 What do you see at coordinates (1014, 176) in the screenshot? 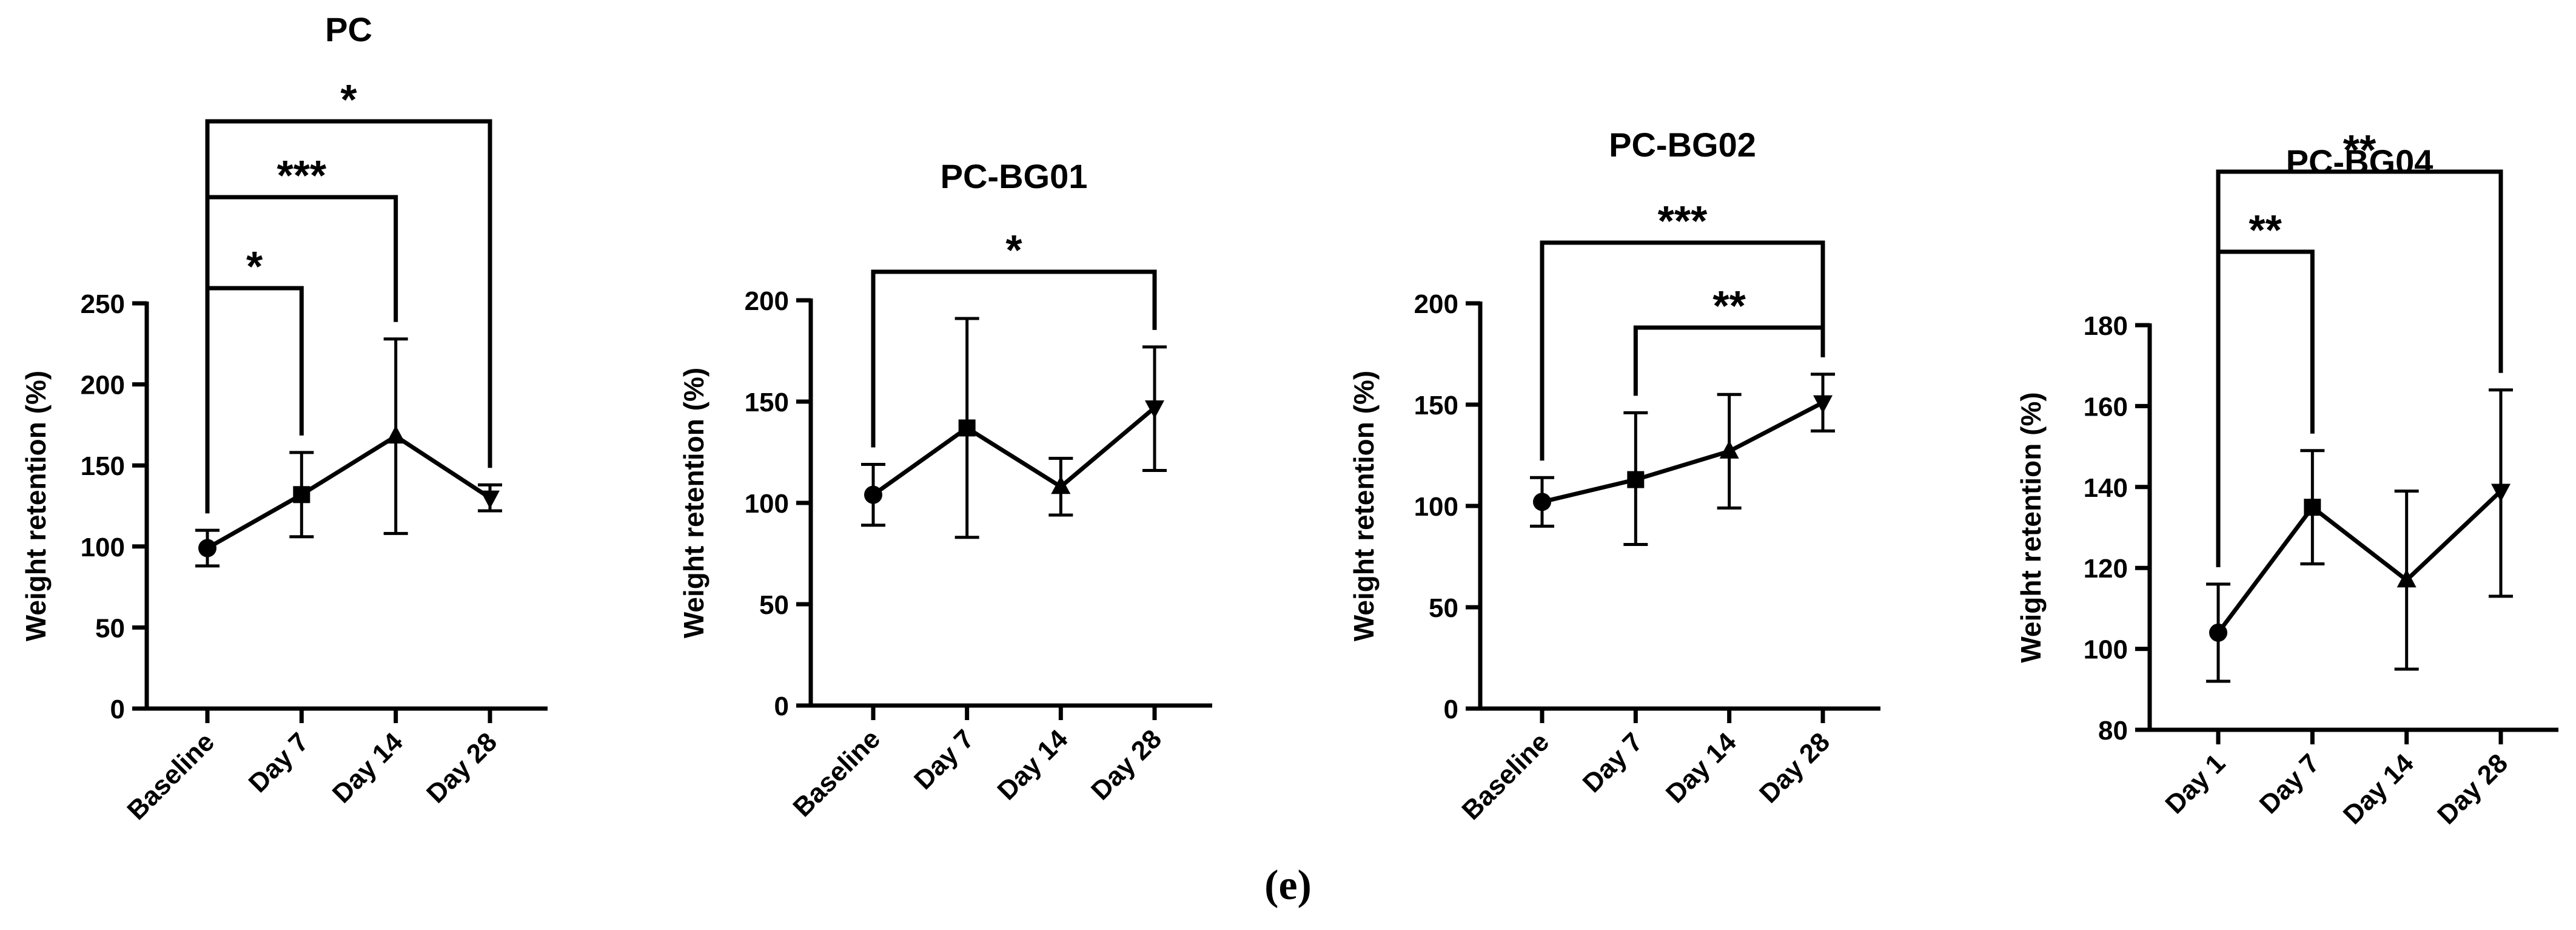
I see `chart-title: PC-BG01` at bounding box center [1014, 176].